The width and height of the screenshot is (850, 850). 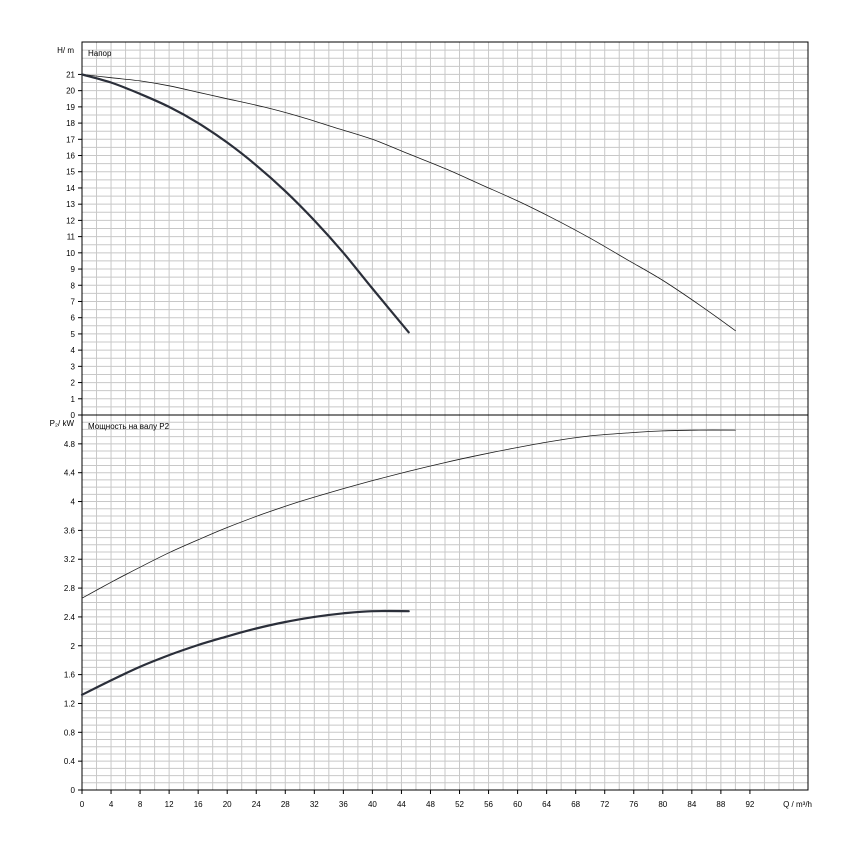 What do you see at coordinates (256, 804) in the screenshot?
I see `x-tick-label: 24` at bounding box center [256, 804].